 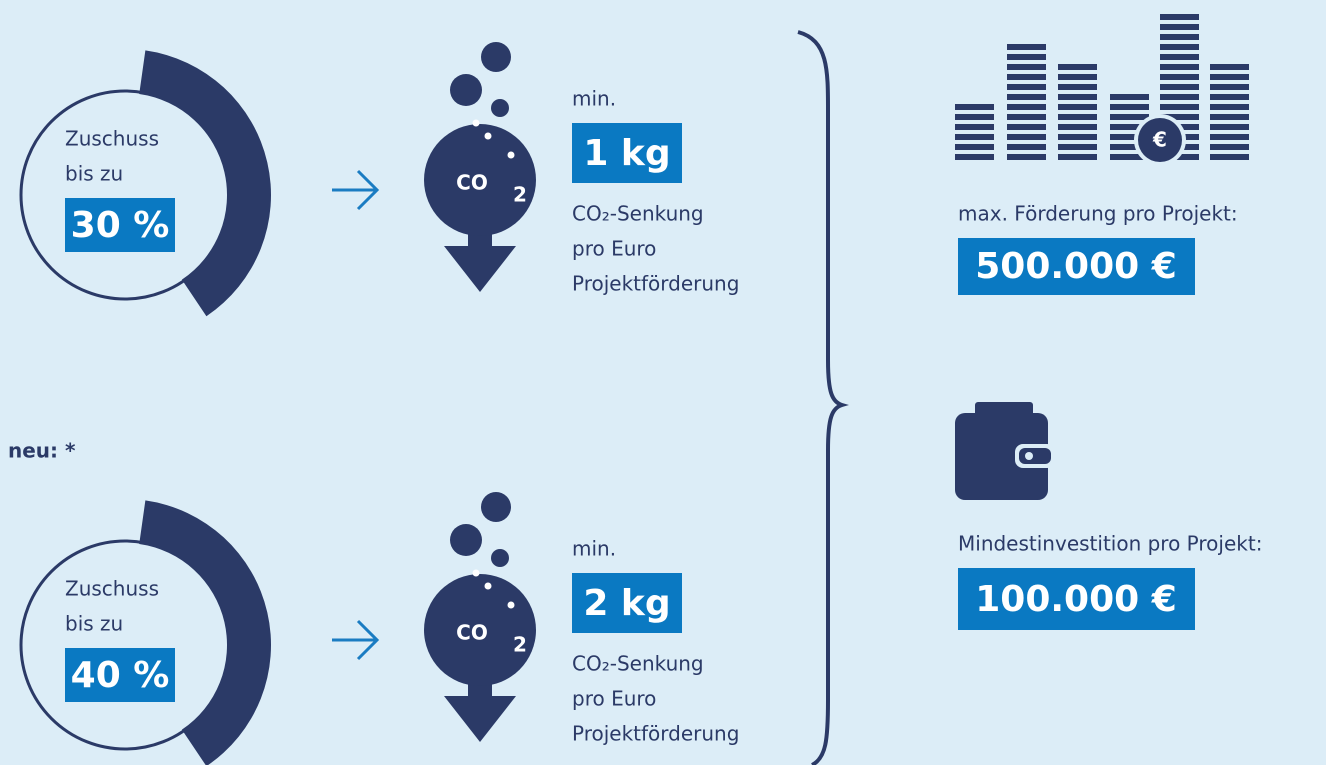 I want to click on wallet-icon, so click(x=1005, y=451).